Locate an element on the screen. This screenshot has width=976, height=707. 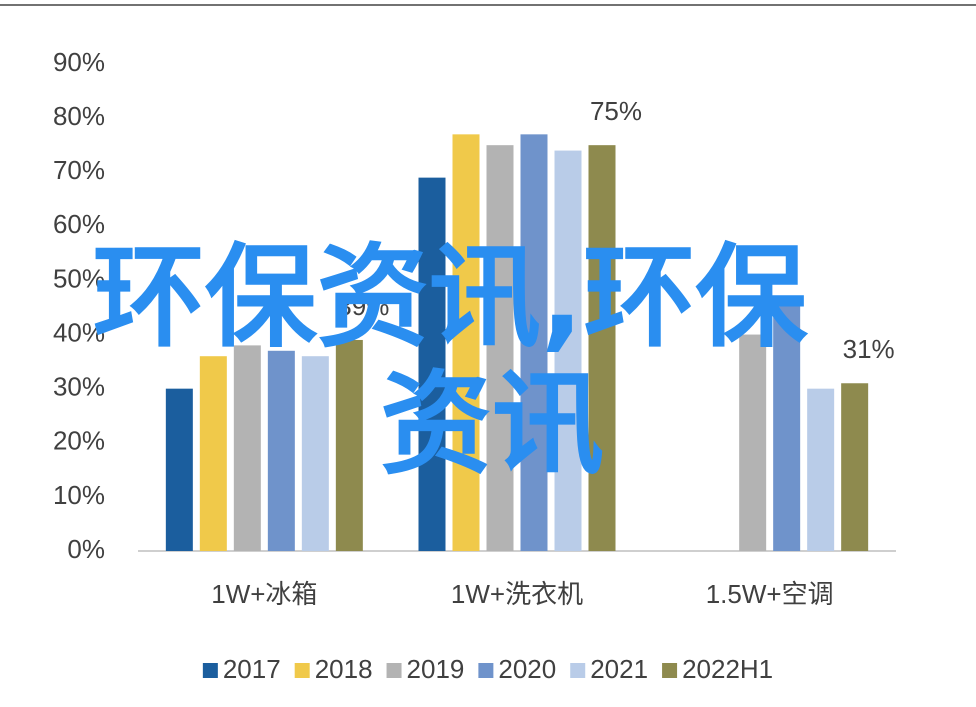
legend-label: 2017 is located at coordinates (252, 669).